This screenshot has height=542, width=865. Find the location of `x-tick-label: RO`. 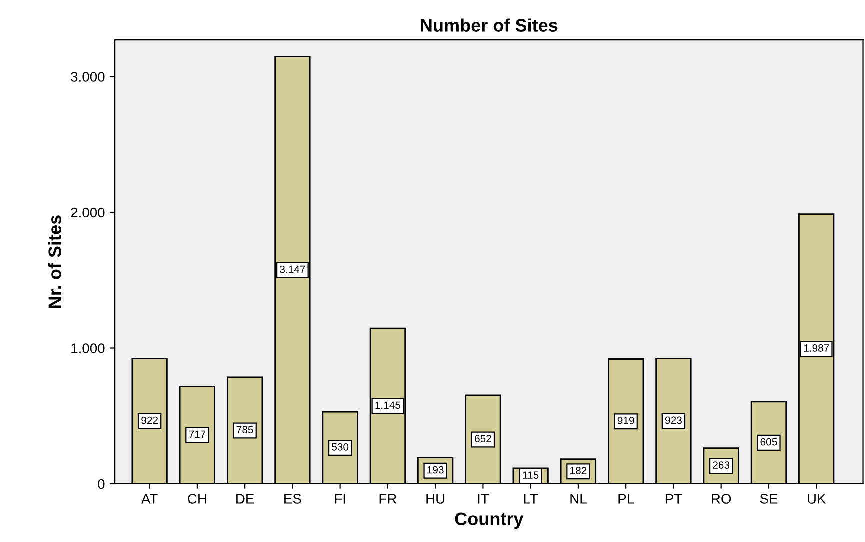

x-tick-label: RO is located at coordinates (722, 499).